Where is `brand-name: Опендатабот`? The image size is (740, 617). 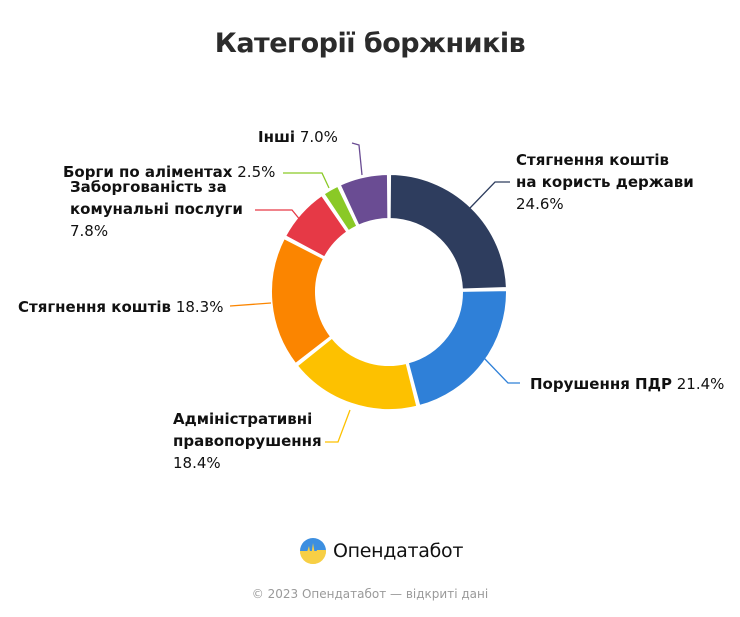 brand-name: Опендатабот is located at coordinates (398, 551).